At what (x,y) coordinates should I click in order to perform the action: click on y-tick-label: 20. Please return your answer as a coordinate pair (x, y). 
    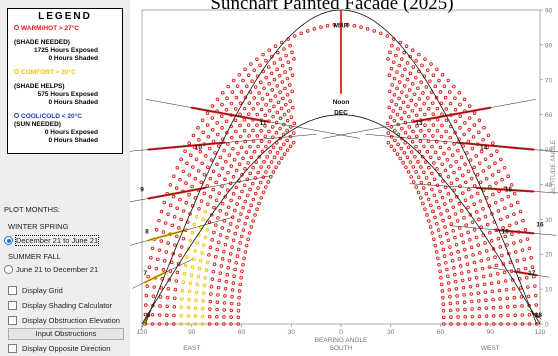
    Looking at the image, I should click on (549, 255).